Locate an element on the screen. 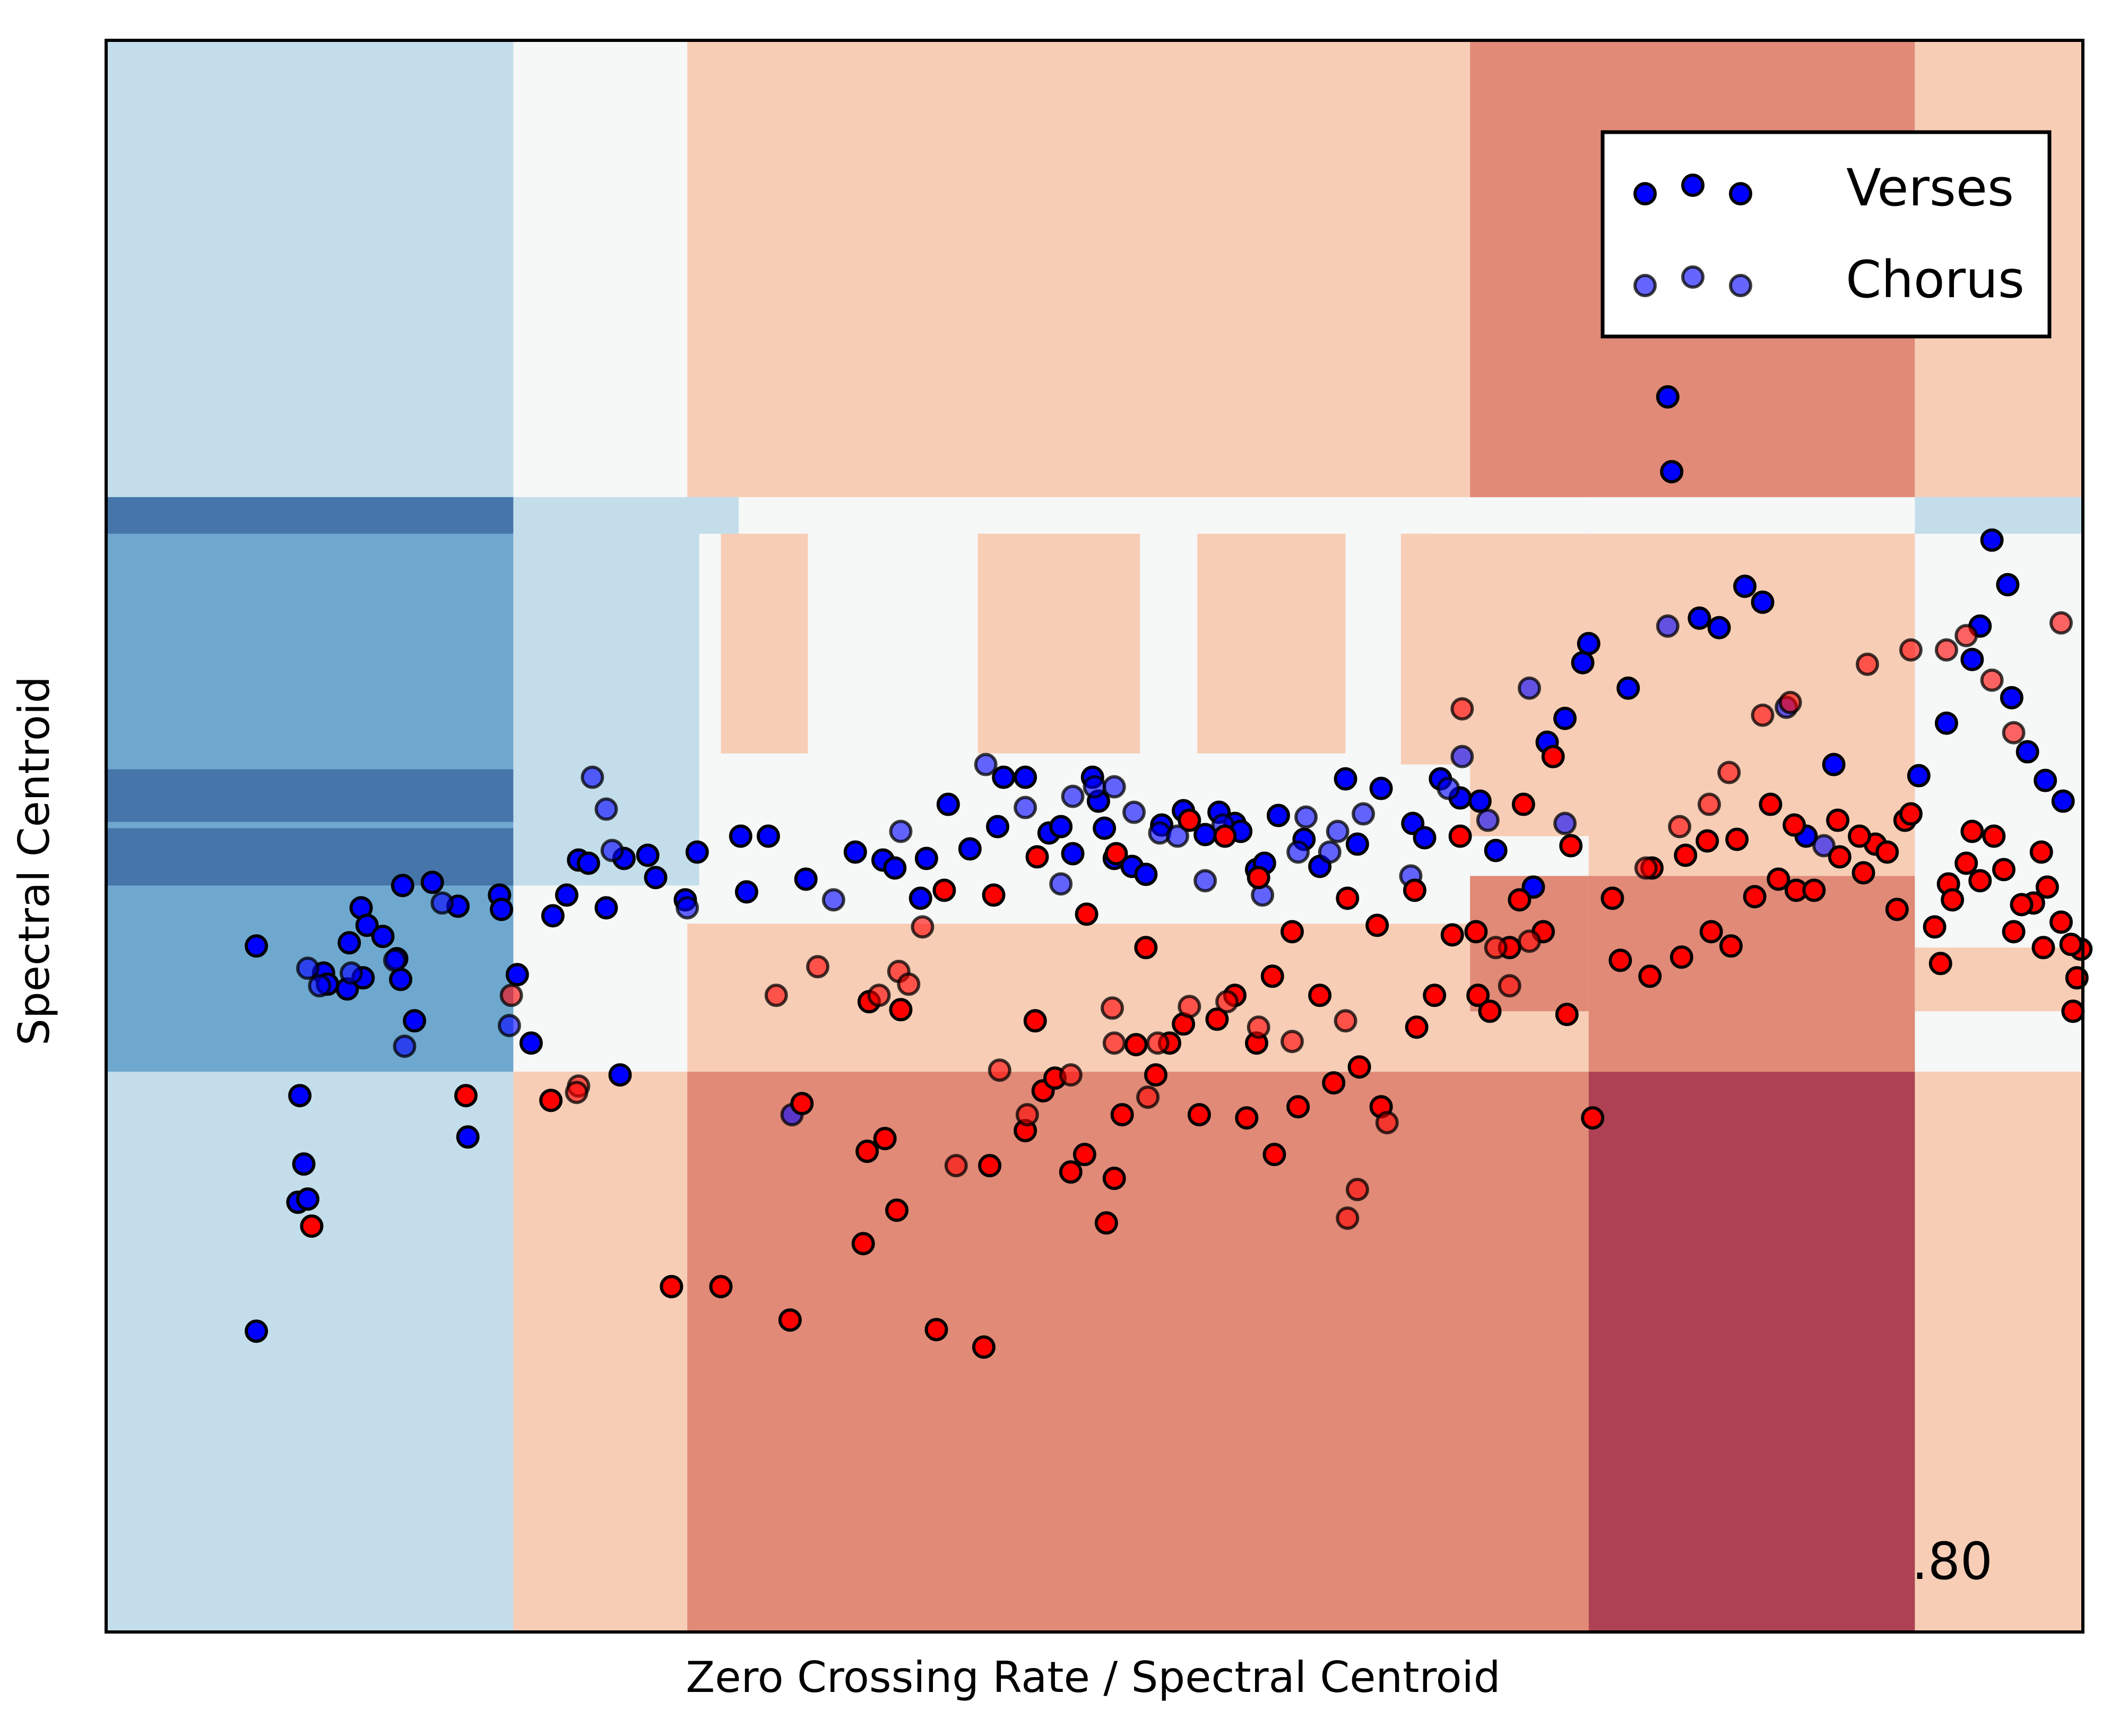 The width and height of the screenshot is (2111, 1736). y-axis-label: Spectral Centroid is located at coordinates (35, 861).